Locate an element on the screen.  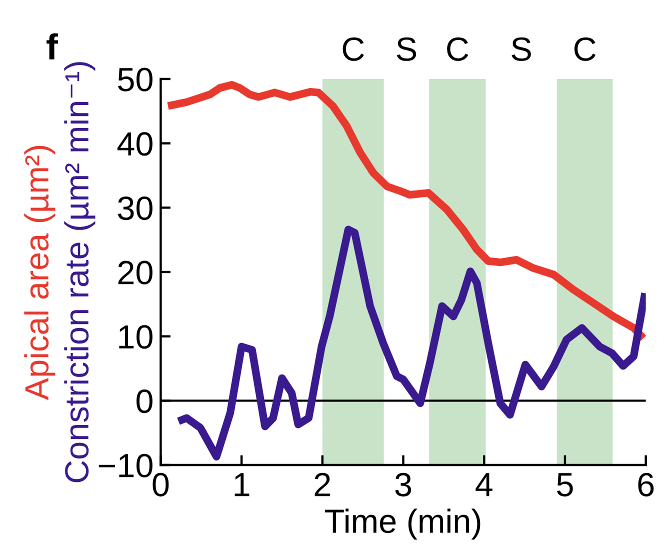
x-tick-label: 4 is located at coordinates (484, 484).